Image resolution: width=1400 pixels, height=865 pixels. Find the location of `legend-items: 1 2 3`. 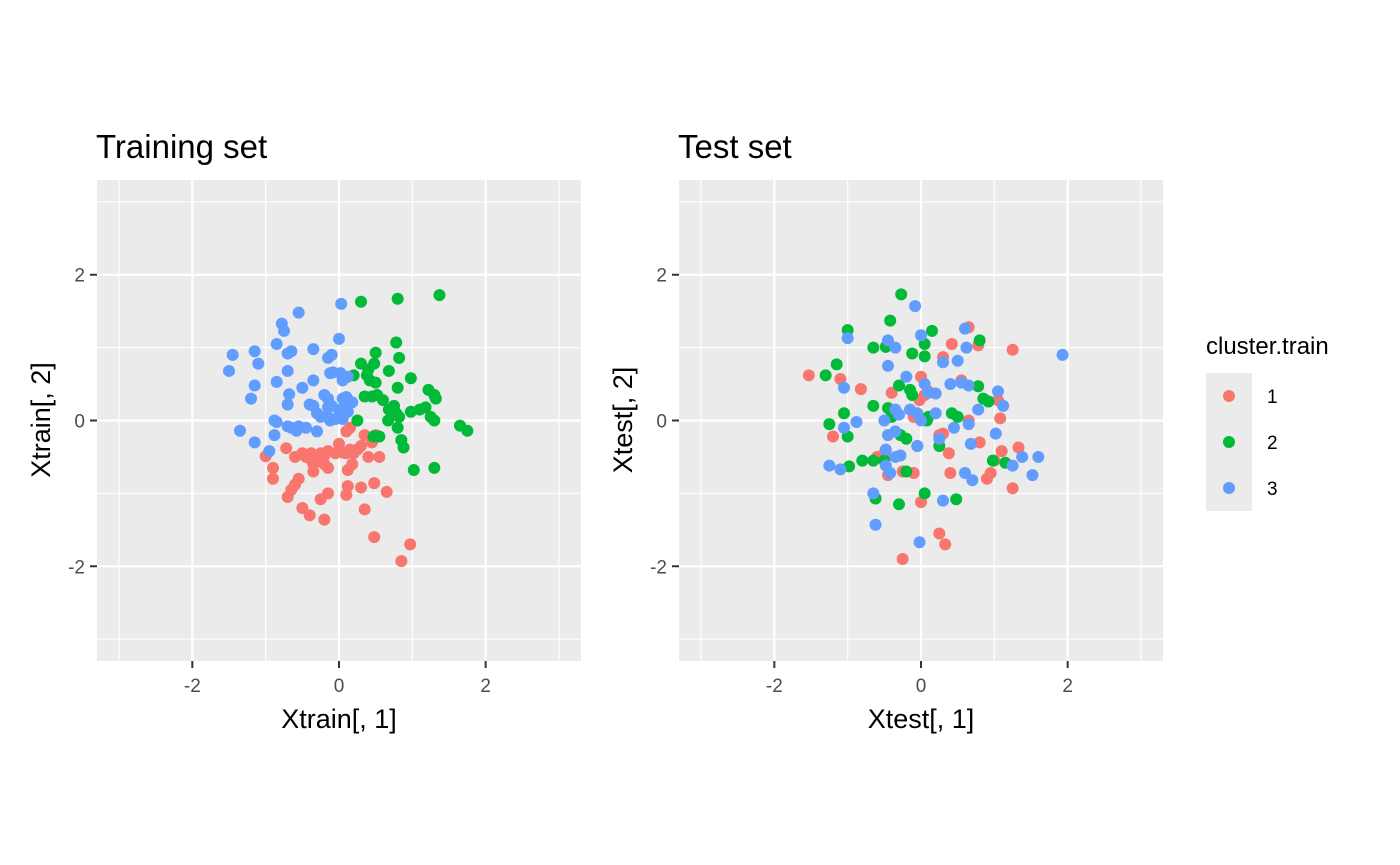

legend-items: 1 2 3 is located at coordinates (1250, 443).